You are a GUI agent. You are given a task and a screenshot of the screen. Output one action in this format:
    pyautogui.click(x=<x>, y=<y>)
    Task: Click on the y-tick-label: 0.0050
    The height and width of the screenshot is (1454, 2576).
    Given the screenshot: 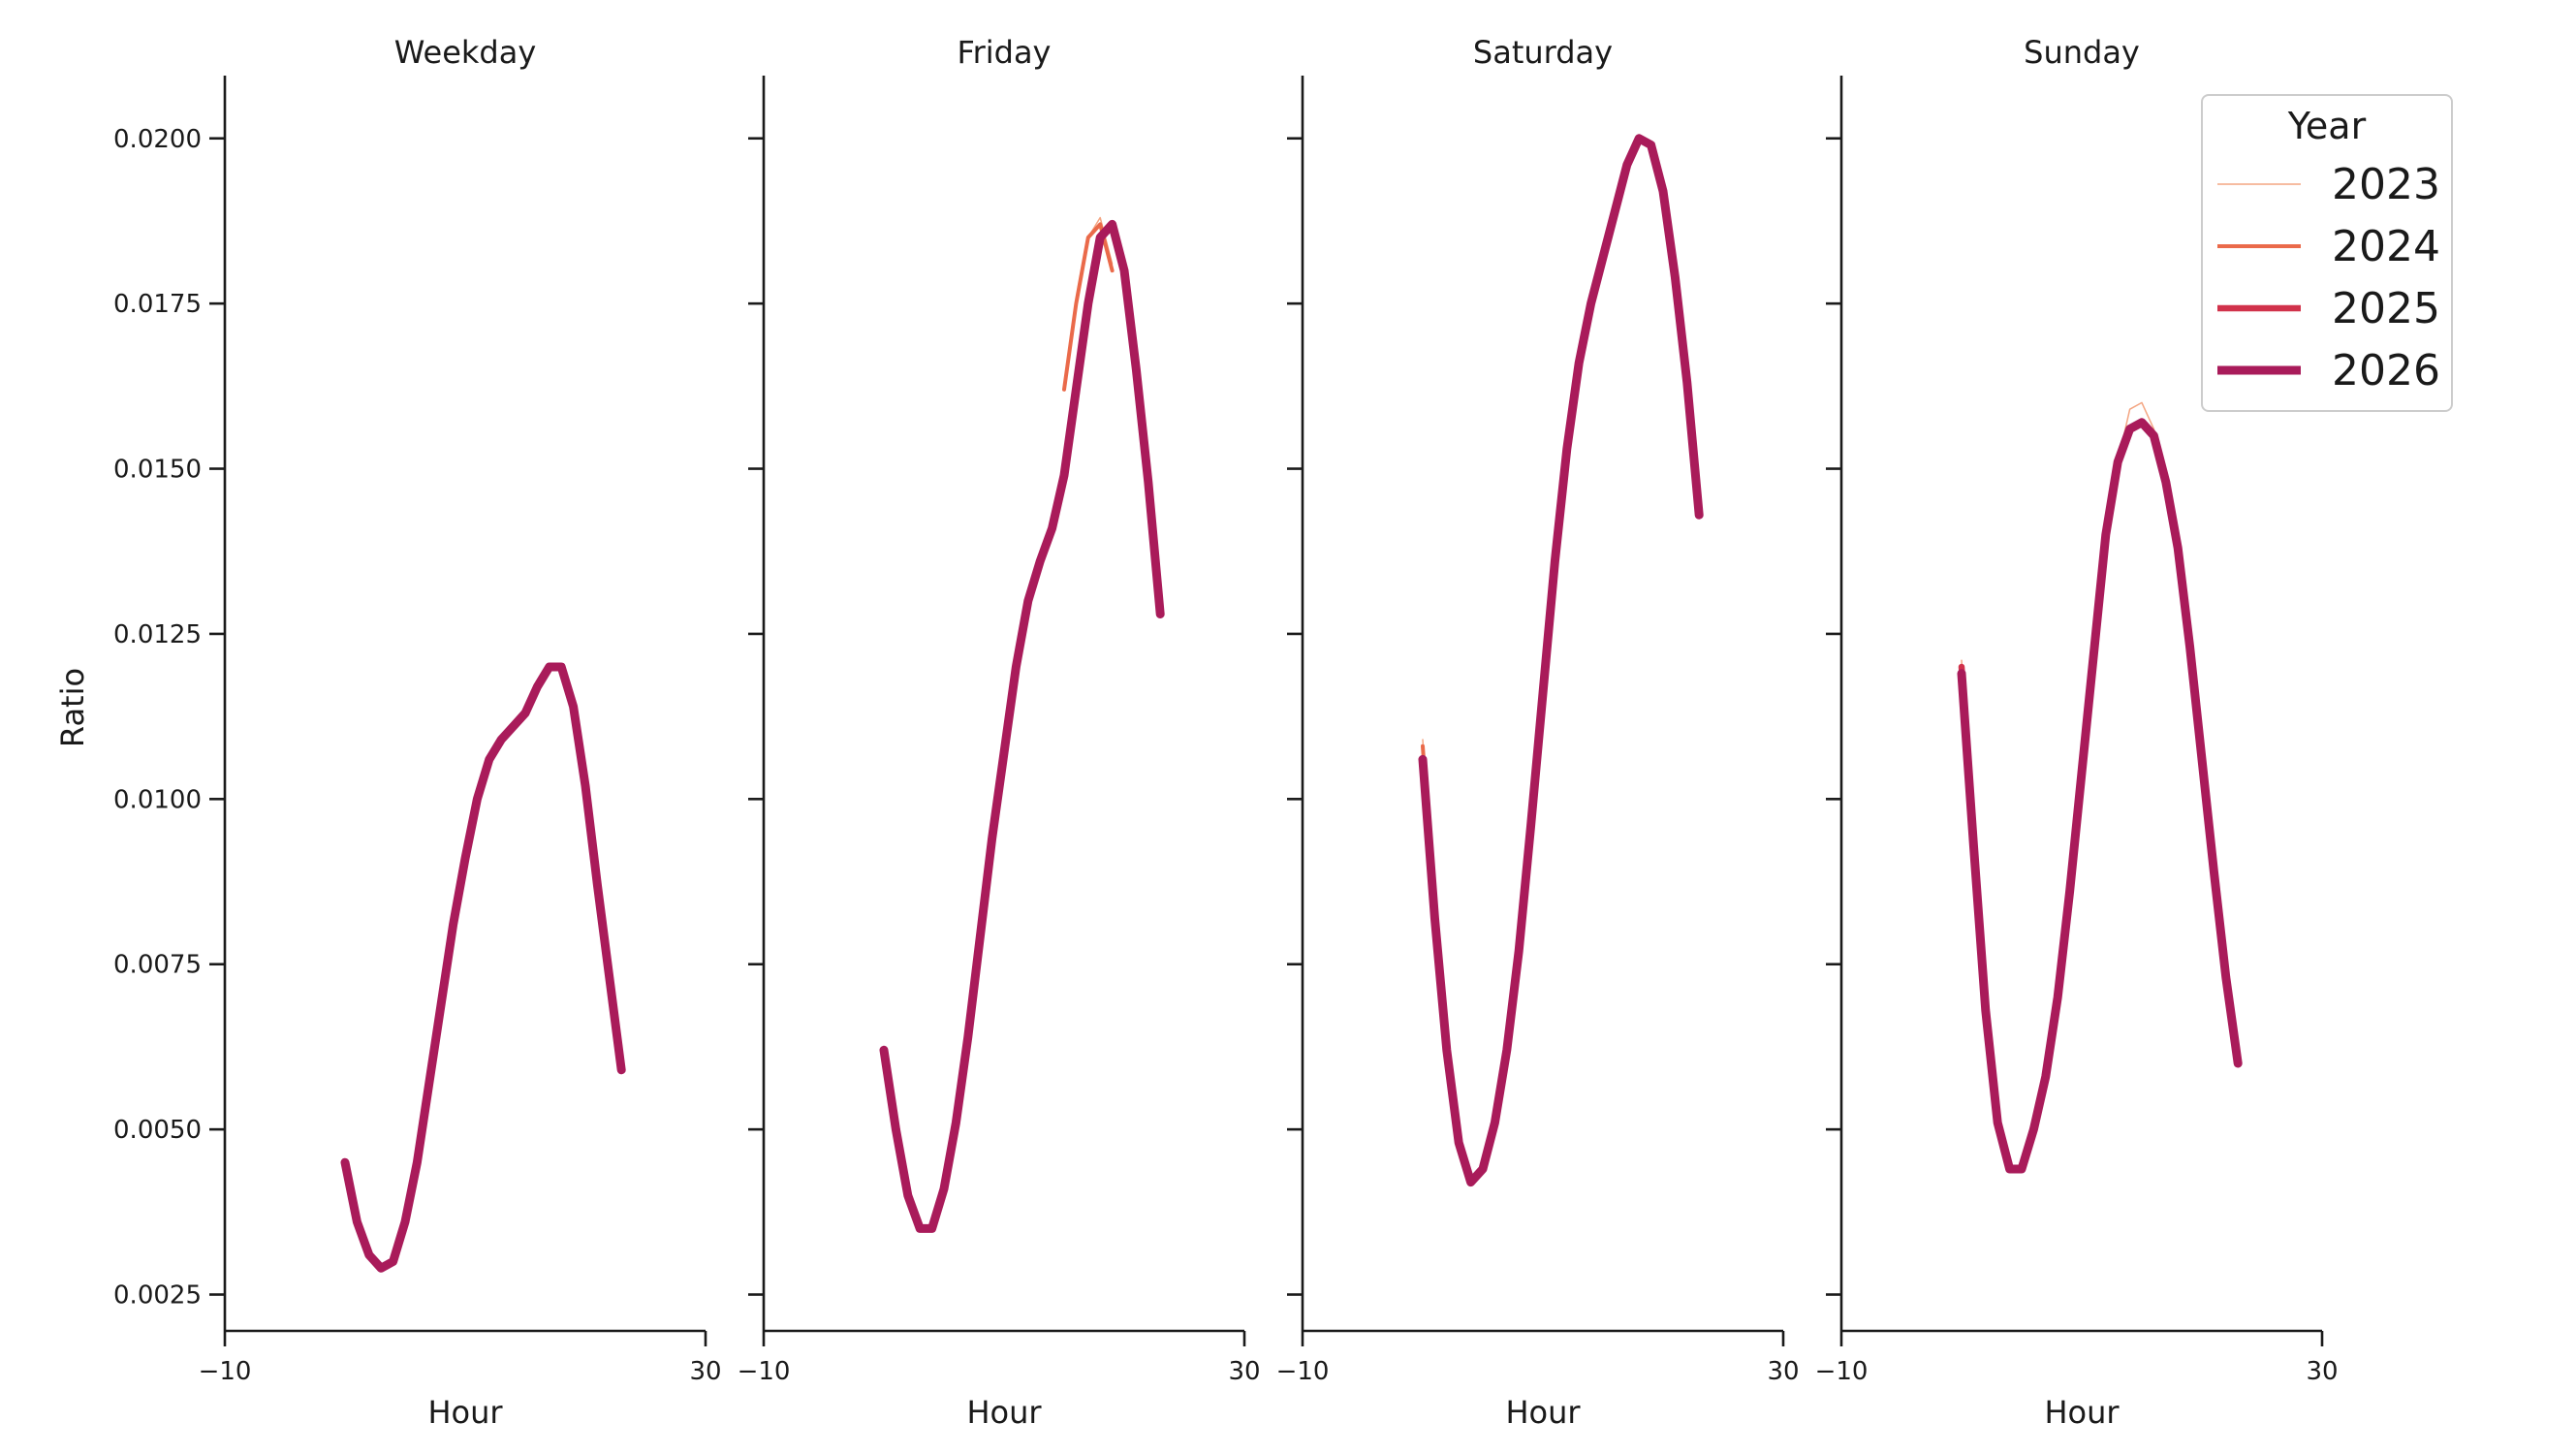 What is the action you would take?
    pyautogui.click(x=157, y=1130)
    